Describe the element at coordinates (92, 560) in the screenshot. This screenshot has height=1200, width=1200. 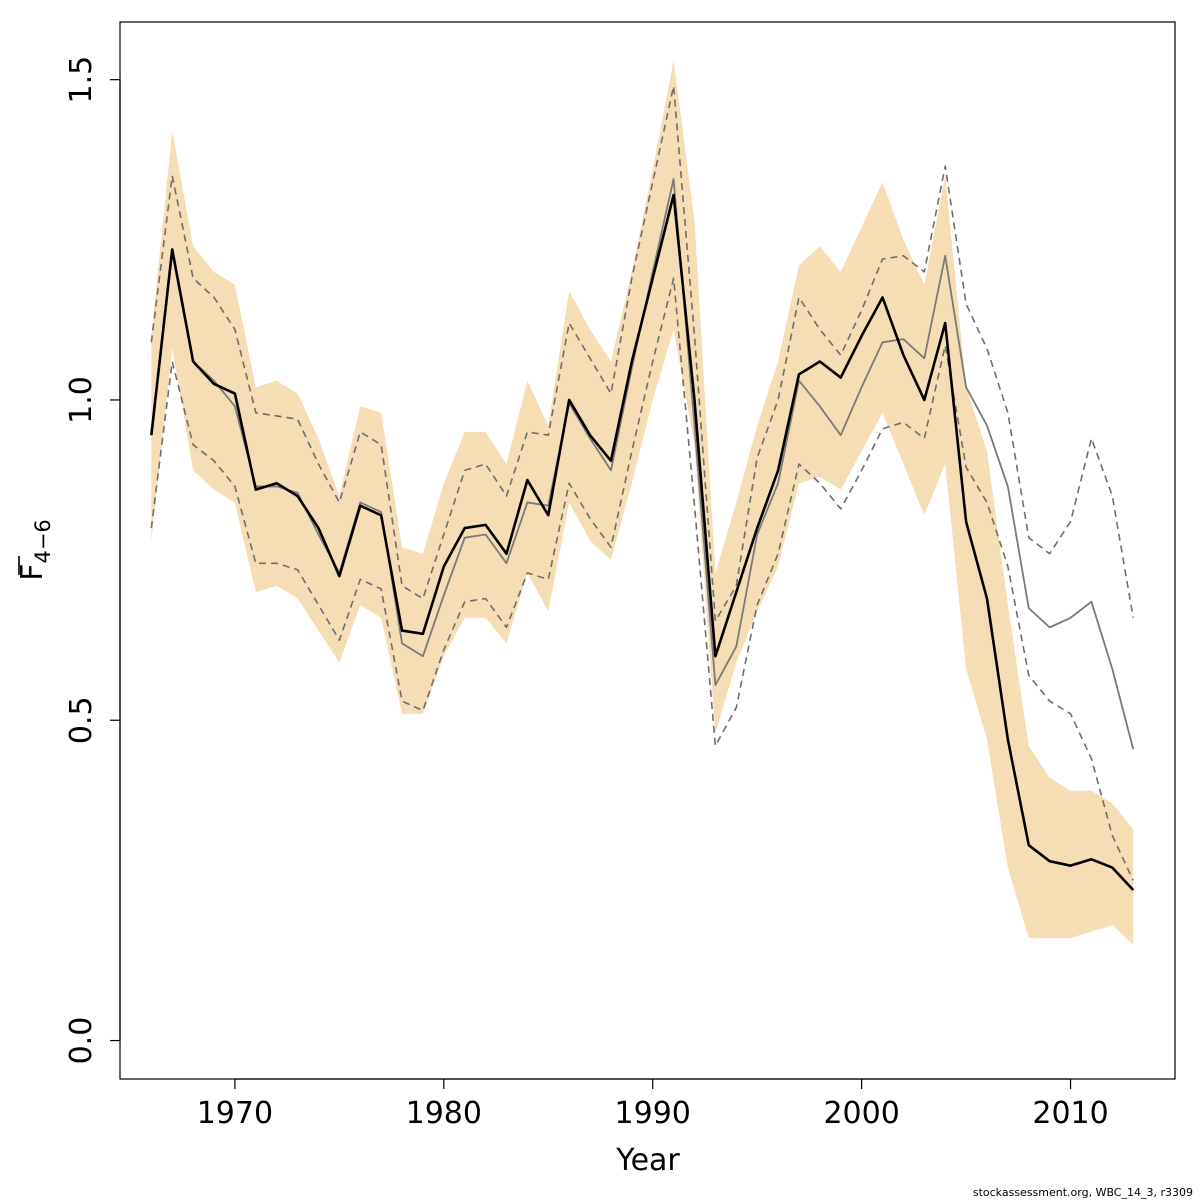
I see `y-axis: 0.0 0.5 1.0 1.5` at that location.